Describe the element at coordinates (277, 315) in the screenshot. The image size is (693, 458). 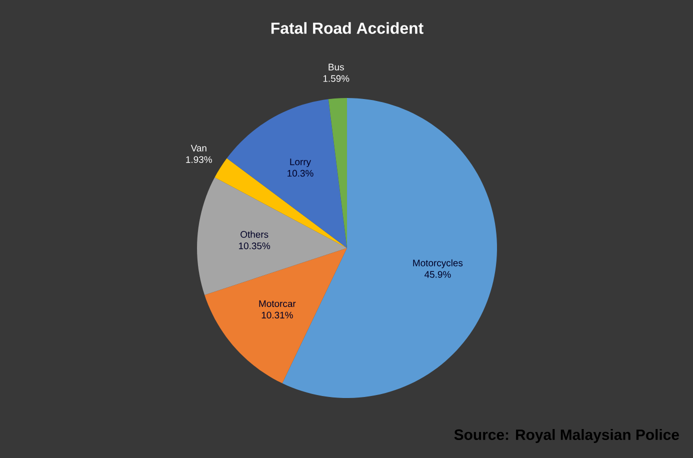
I see `data-label: 10.31%` at that location.